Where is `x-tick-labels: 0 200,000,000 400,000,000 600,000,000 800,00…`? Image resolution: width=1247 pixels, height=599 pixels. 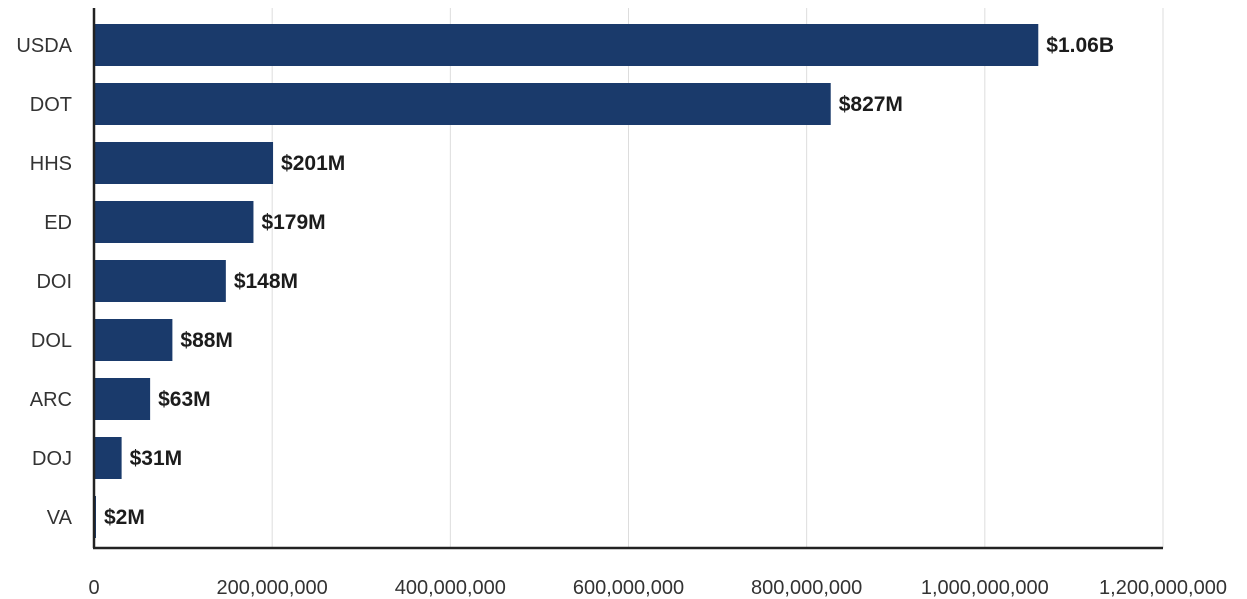
x-tick-labels: 0 200,000,000 400,000,000 600,000,000 800,00… is located at coordinates (657, 588).